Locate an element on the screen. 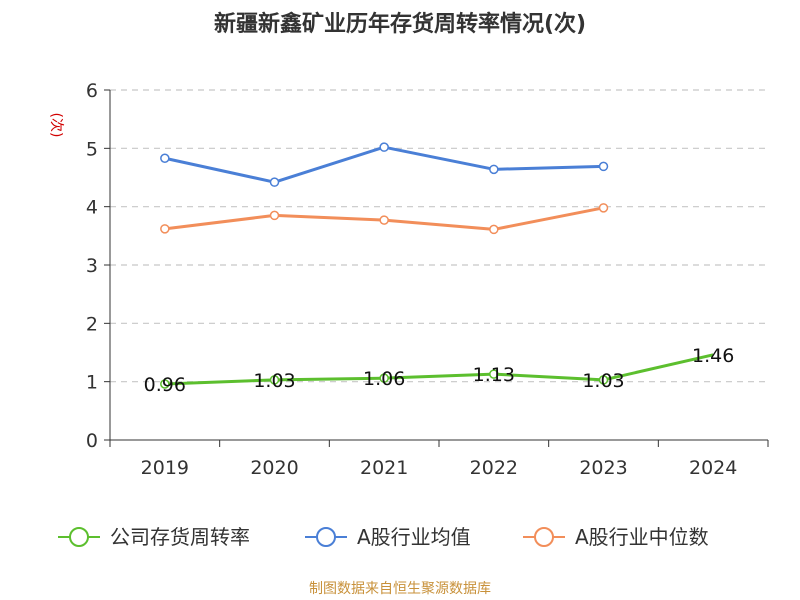  series-line-avg is located at coordinates (384, 164).